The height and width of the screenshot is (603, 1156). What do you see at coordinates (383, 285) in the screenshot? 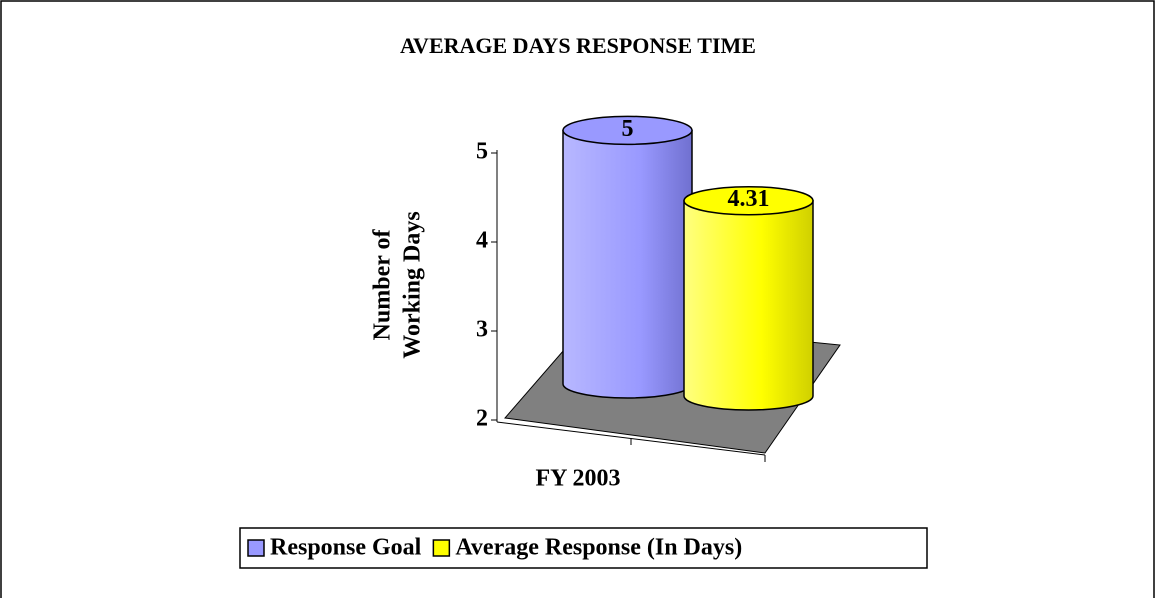
I see `y-label-line: Number of` at bounding box center [383, 285].